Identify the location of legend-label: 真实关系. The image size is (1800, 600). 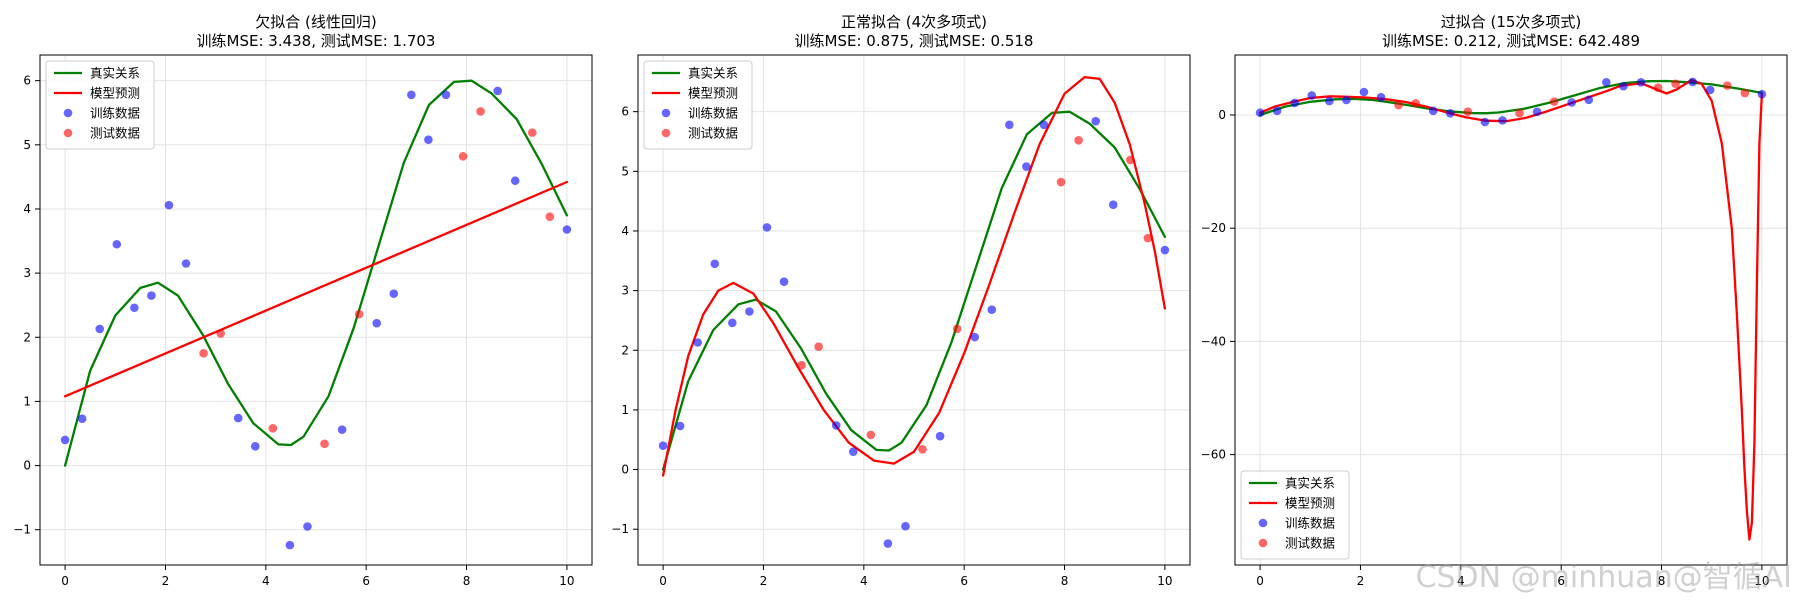
(1310, 483).